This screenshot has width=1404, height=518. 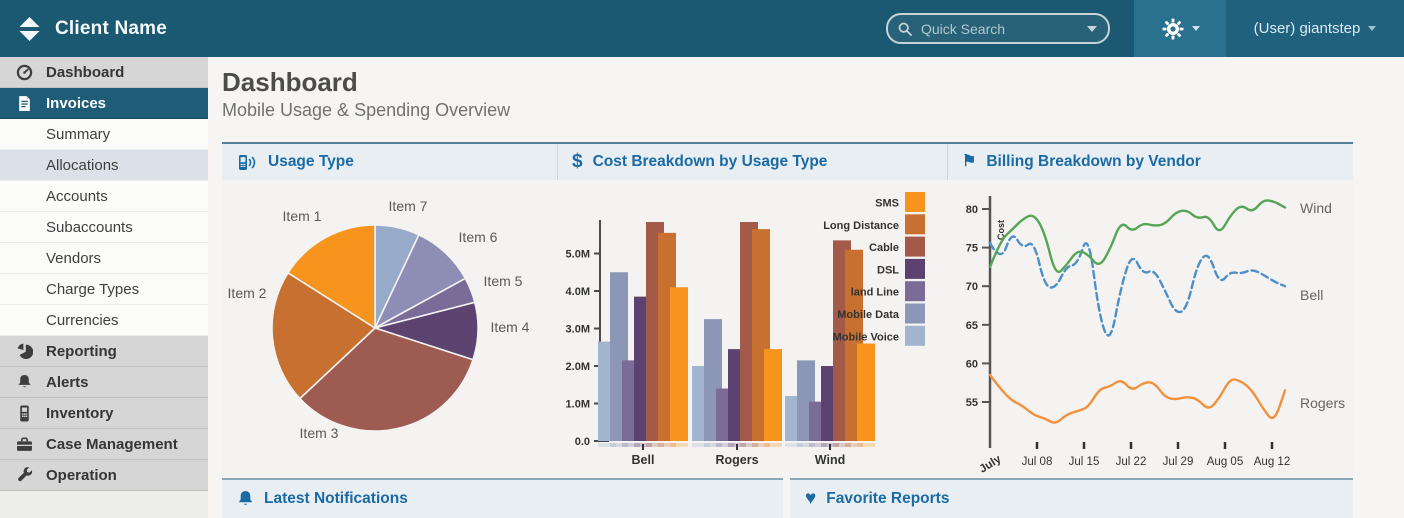 I want to click on sidebar-item-accounts: Accounts, so click(x=104, y=196).